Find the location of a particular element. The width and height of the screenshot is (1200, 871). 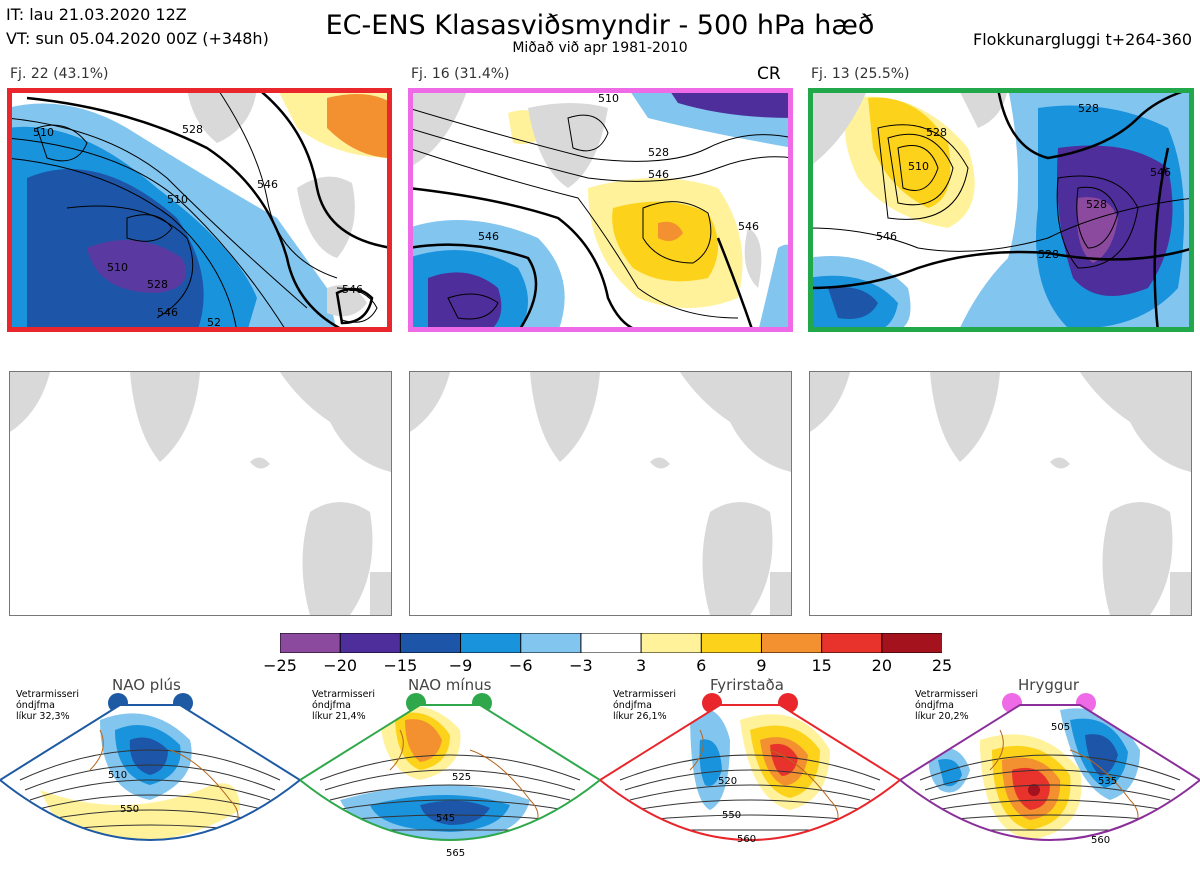

colorbar-tick-label: 3 is located at coordinates (641, 665).